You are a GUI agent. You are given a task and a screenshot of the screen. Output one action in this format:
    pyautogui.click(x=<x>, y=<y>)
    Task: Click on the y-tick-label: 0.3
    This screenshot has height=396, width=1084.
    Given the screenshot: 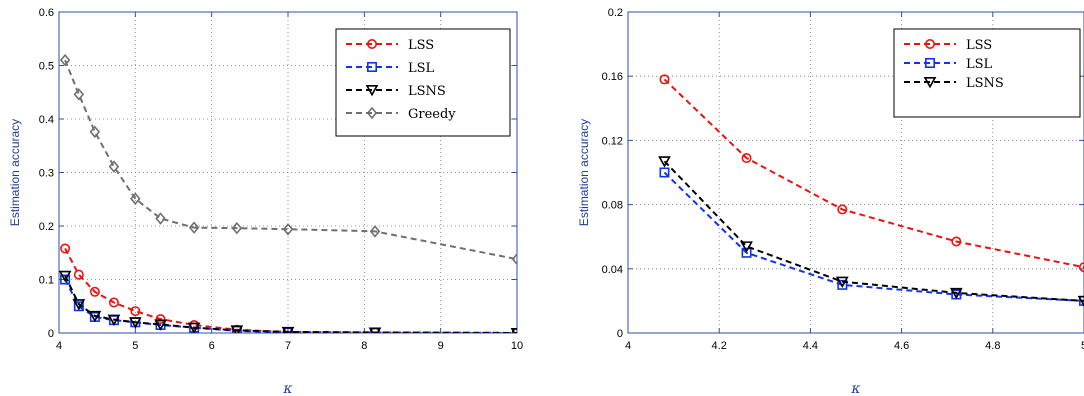 What is the action you would take?
    pyautogui.click(x=46, y=174)
    